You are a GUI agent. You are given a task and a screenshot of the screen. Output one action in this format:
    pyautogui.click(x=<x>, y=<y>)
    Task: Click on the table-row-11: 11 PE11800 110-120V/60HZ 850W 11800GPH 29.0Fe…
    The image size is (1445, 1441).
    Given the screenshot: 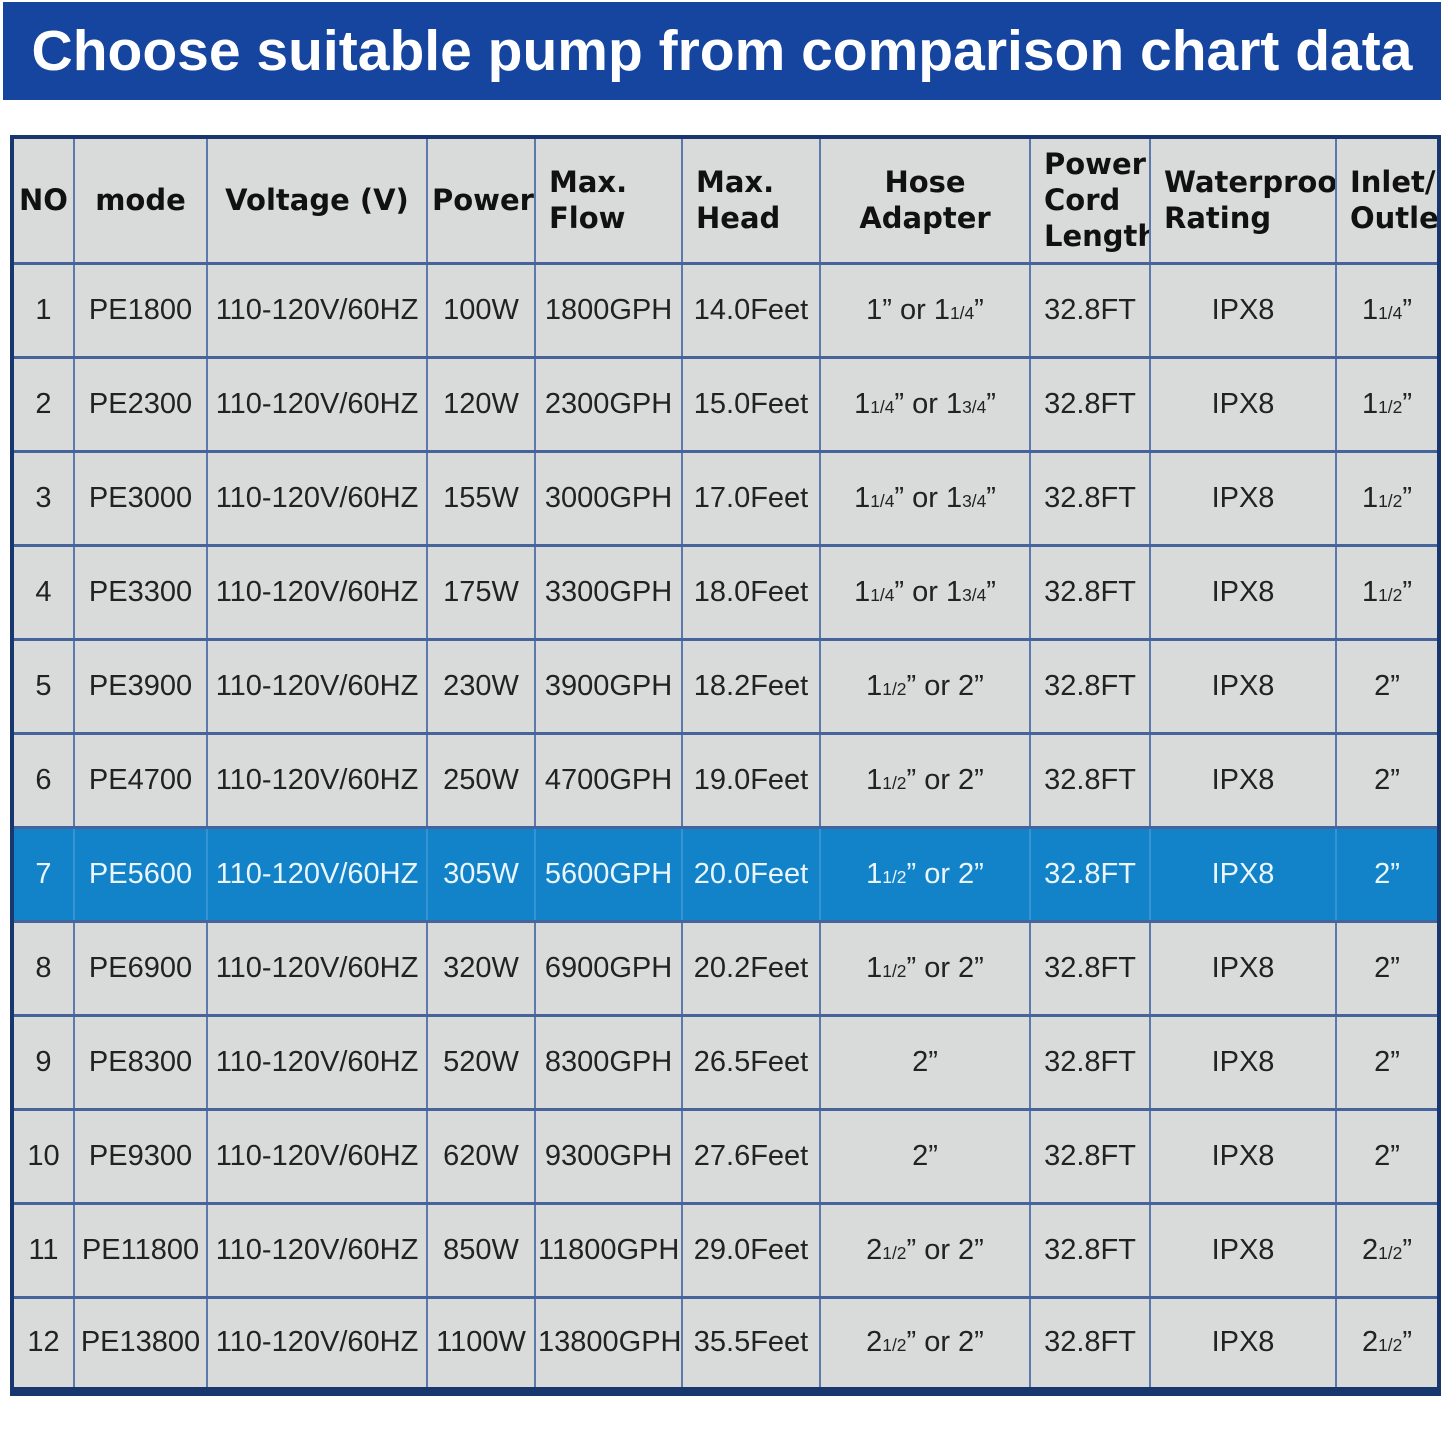 What is the action you would take?
    pyautogui.click(x=725, y=1250)
    